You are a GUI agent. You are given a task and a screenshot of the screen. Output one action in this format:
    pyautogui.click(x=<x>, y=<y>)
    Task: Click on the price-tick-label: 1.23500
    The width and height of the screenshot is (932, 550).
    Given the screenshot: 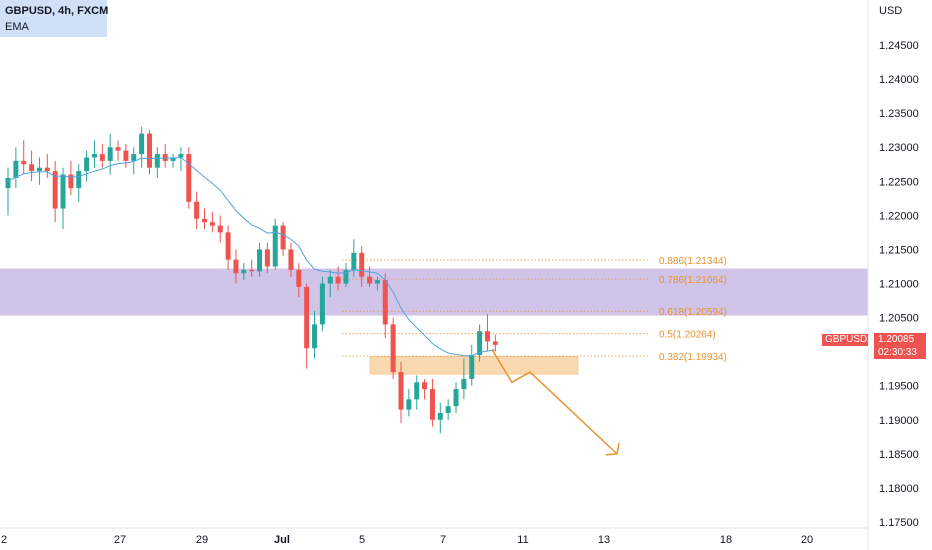 What is the action you would take?
    pyautogui.click(x=899, y=114)
    